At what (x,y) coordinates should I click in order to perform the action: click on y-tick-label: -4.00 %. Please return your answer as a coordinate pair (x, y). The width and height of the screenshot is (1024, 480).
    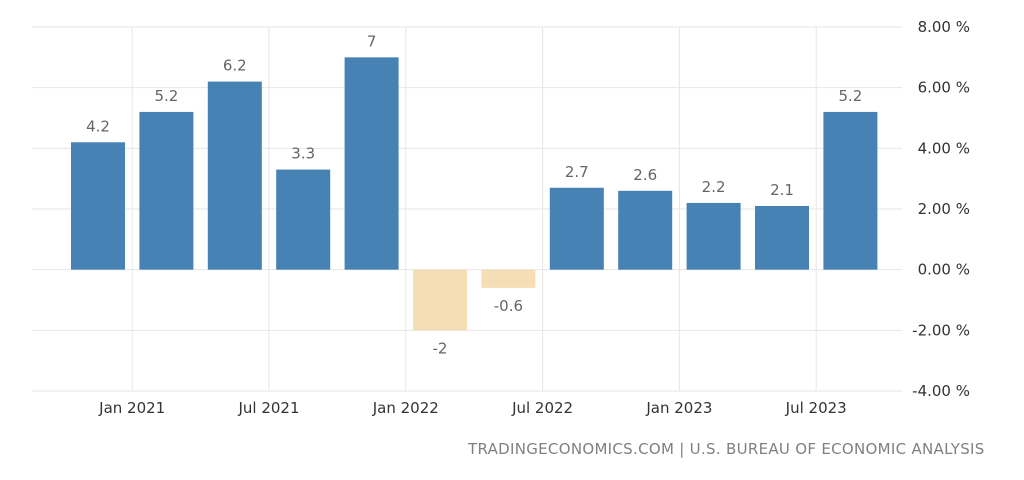
    Looking at the image, I should click on (941, 391).